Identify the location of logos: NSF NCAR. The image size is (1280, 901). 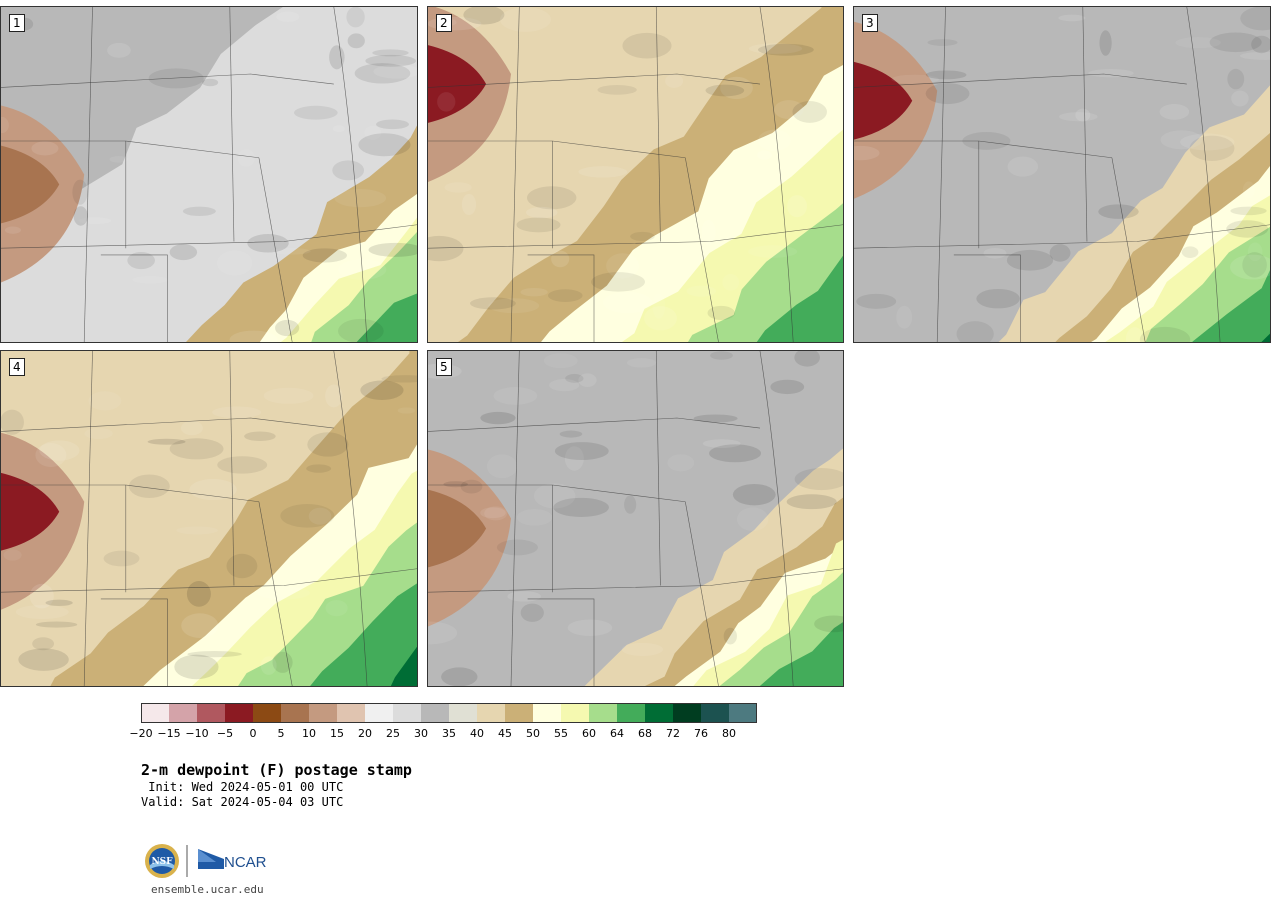
(209, 862).